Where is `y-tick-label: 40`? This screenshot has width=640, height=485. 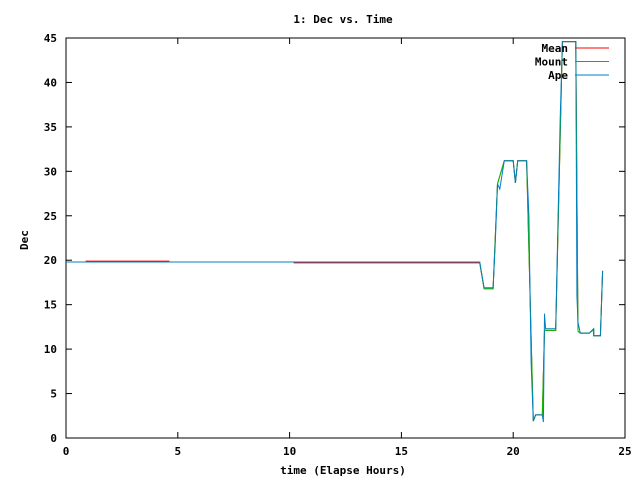
y-tick-label: 40 is located at coordinates (50, 82).